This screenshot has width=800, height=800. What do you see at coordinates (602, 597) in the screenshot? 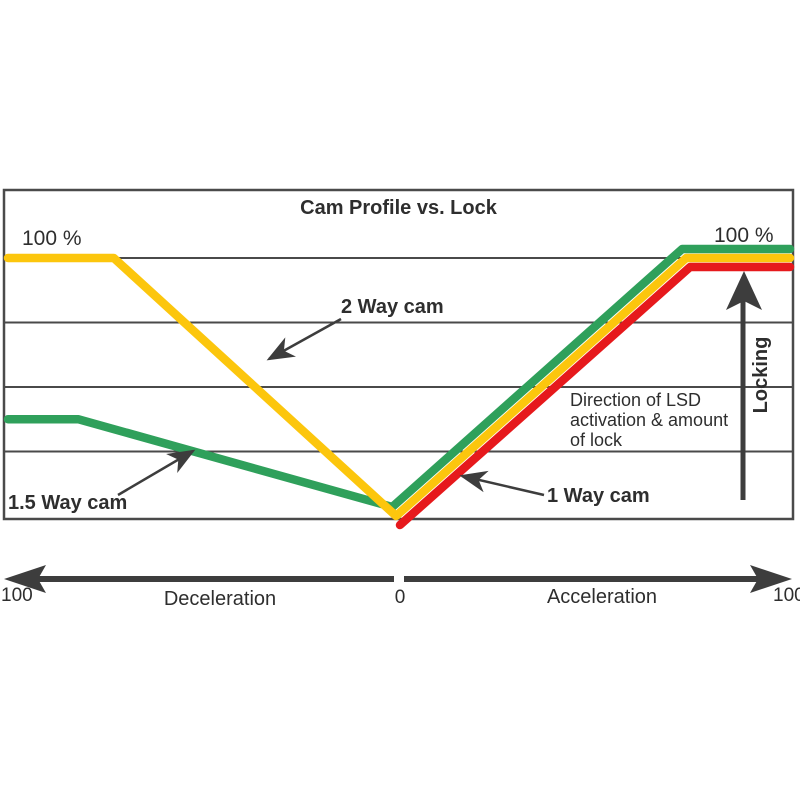
I see `x-axis-acceleration-label: Acceleration` at bounding box center [602, 597].